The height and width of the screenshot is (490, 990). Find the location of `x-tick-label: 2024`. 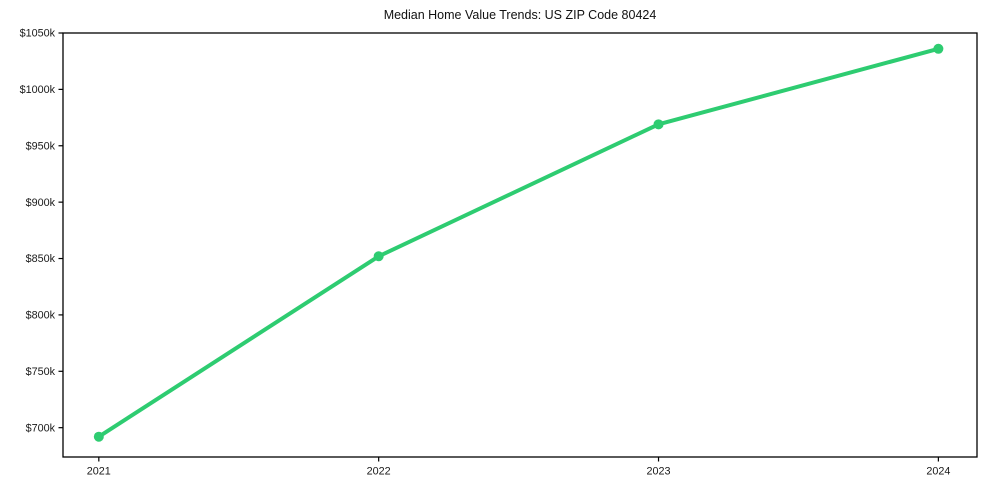

x-tick-label: 2024 is located at coordinates (938, 472).